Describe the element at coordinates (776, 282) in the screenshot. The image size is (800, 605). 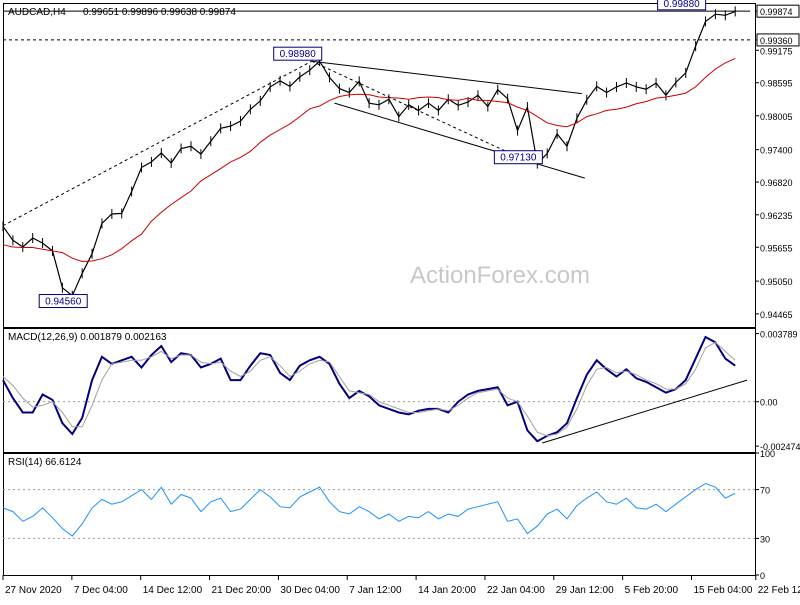
I see `y-tick-label: 0.95050` at that location.